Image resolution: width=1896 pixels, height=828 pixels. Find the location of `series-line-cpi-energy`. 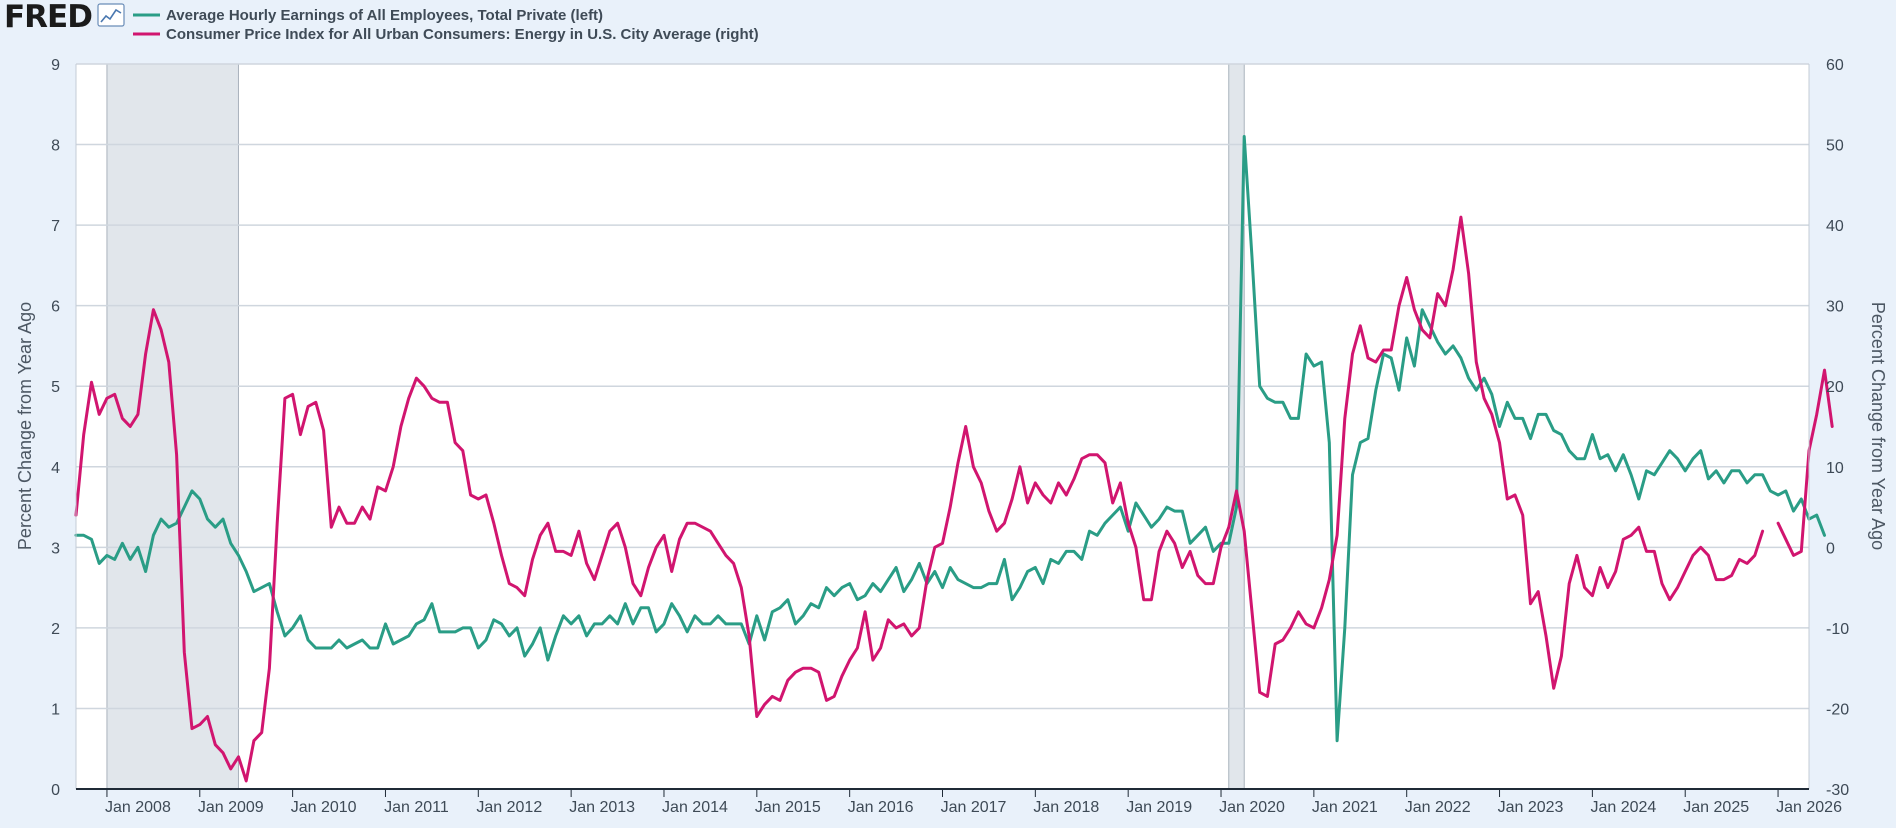

series-line-cpi-energy is located at coordinates (1805, 462).